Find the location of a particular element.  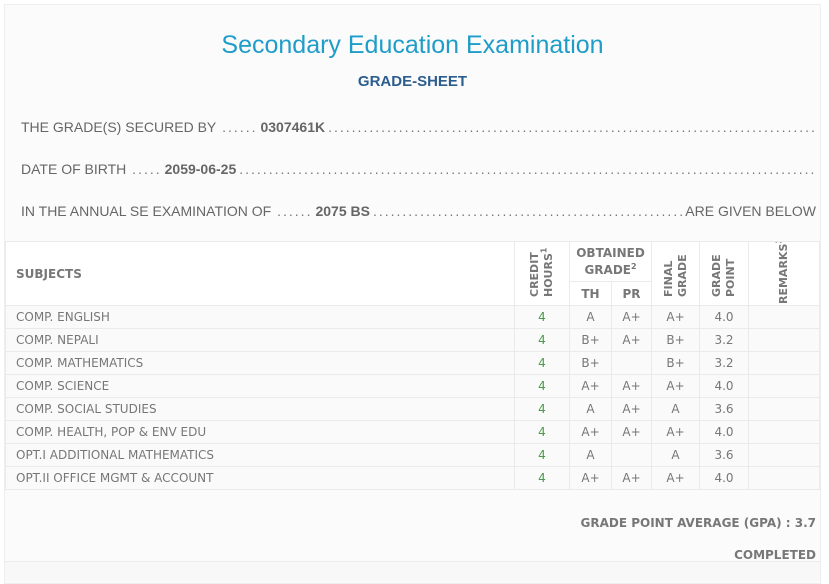

header-pr: PR is located at coordinates (631, 293).